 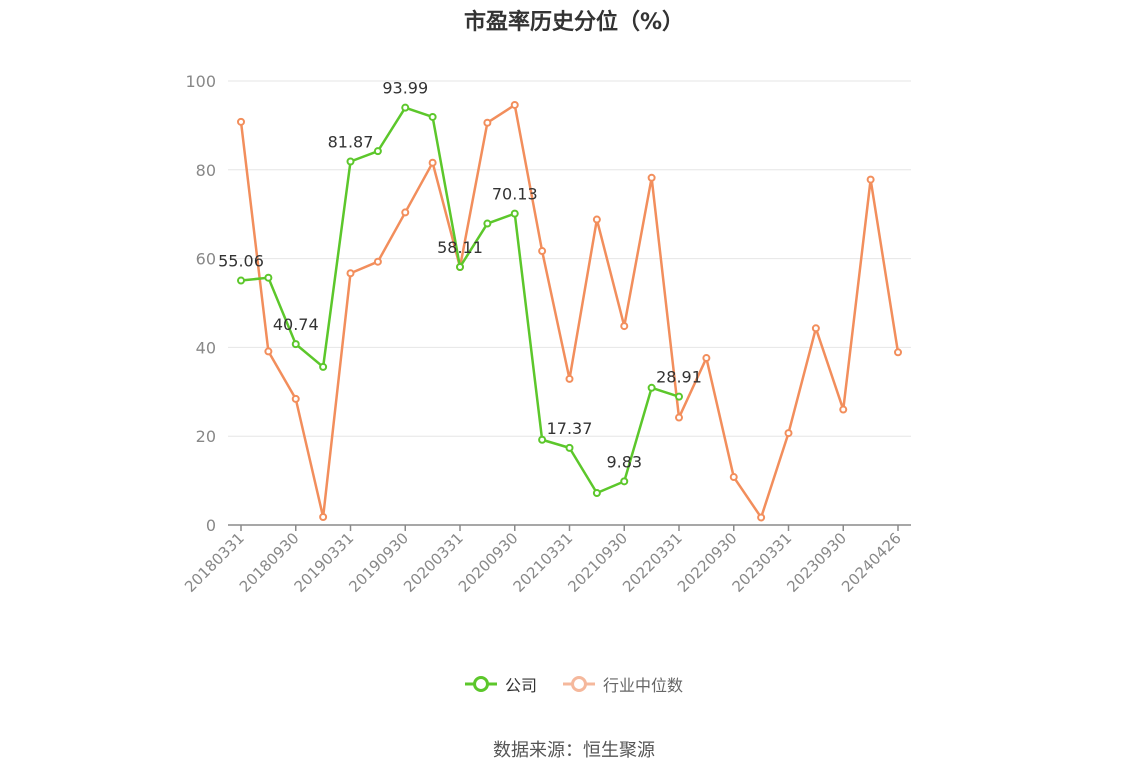 What do you see at coordinates (200, 81) in the screenshot?
I see `y-tick-label: 100` at bounding box center [200, 81].